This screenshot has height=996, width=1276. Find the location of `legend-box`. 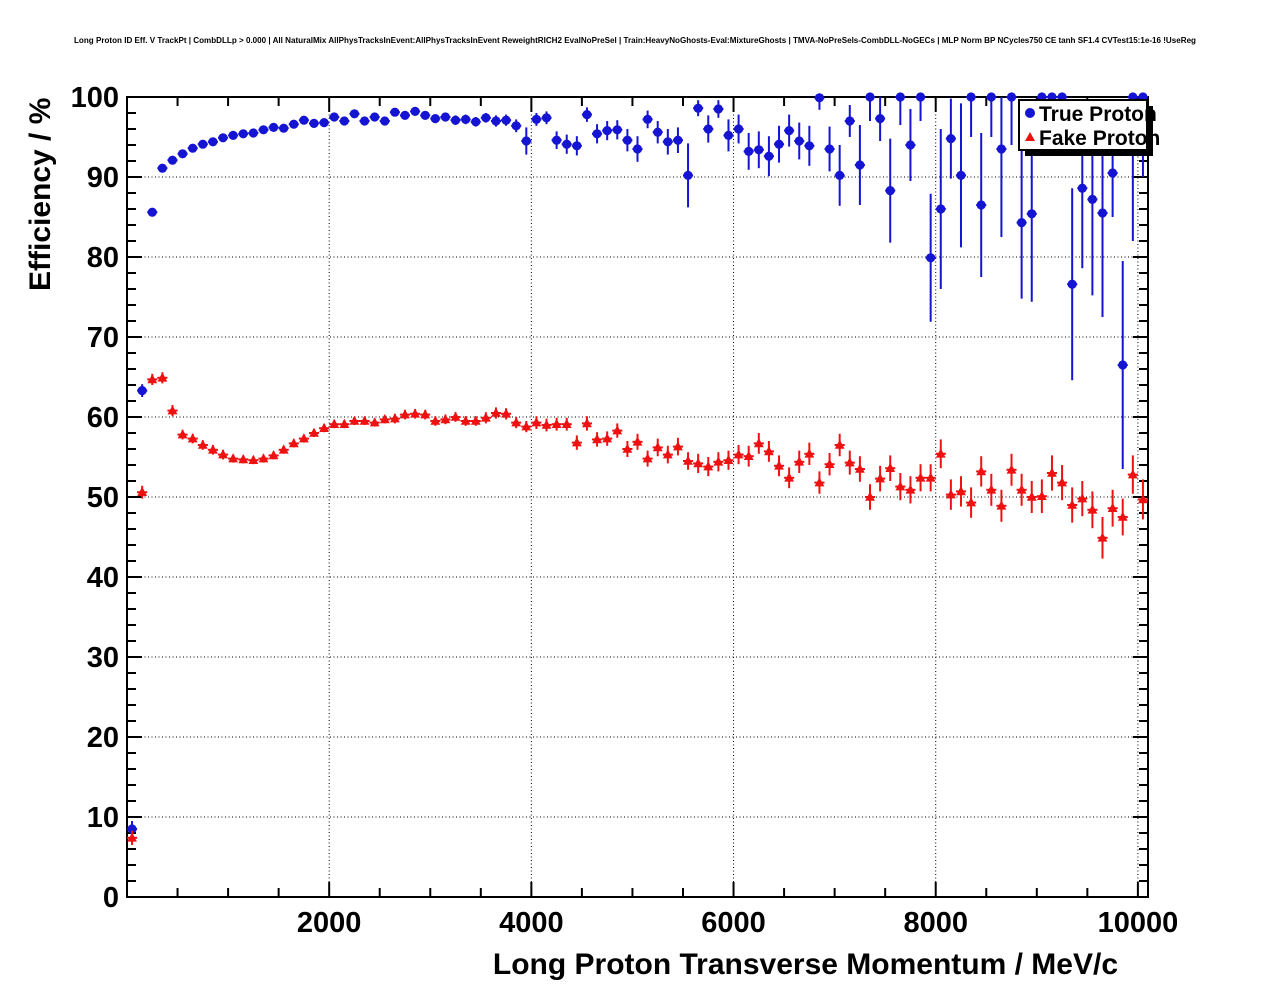

legend-box is located at coordinates (1083, 125).